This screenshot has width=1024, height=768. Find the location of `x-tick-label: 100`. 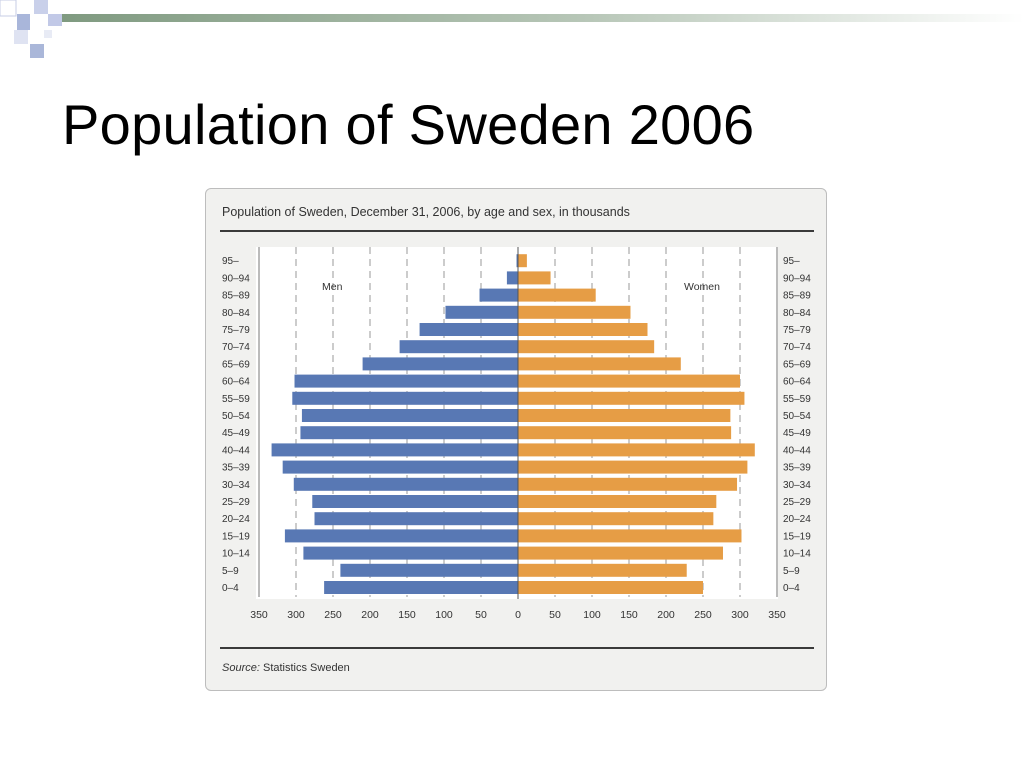

x-tick-label: 100 is located at coordinates (592, 615).